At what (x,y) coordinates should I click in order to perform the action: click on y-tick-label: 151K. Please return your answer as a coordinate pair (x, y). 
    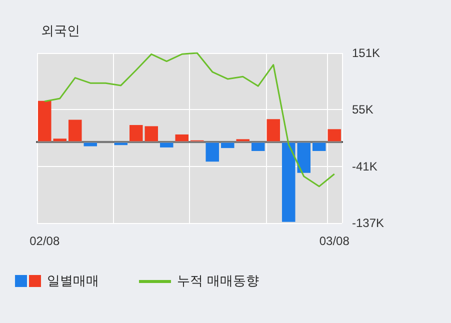
    Looking at the image, I should click on (366, 53).